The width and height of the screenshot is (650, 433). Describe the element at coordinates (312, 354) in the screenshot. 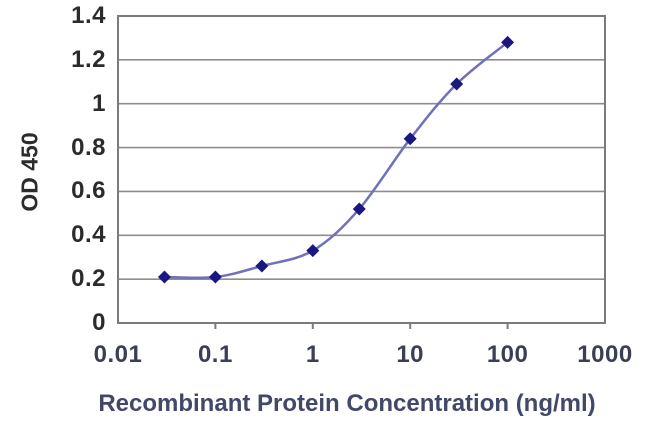

I see `x-tick-label: 1` at that location.